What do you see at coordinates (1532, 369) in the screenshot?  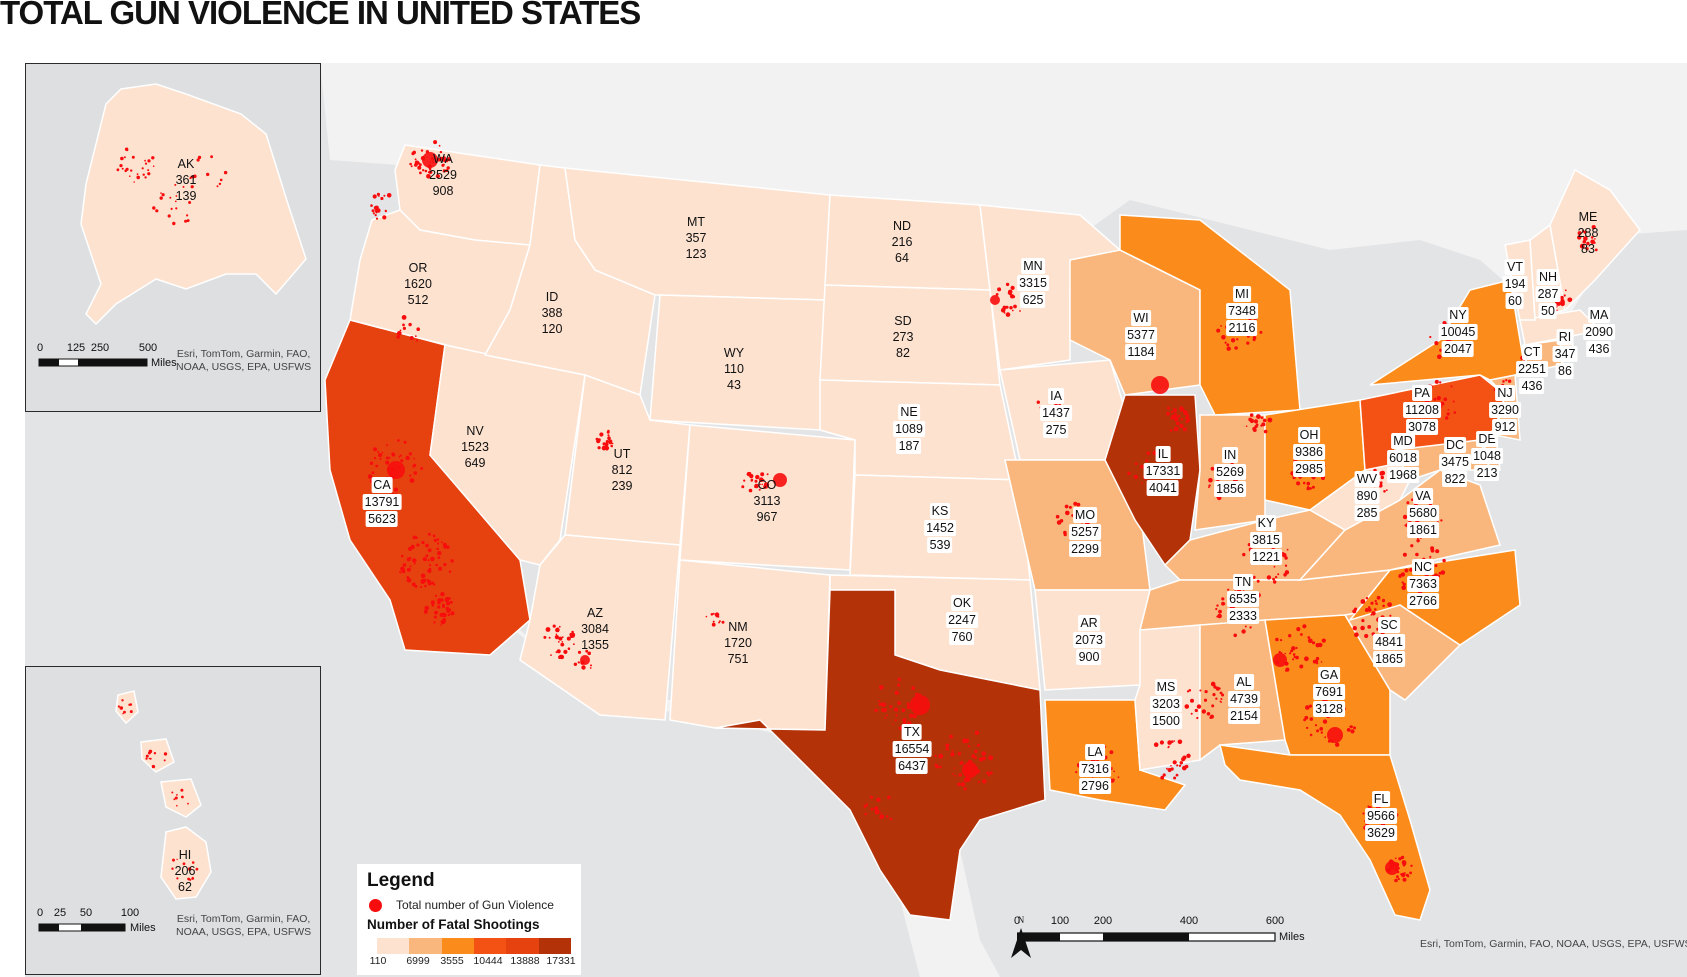 I see `state-gun-violence-count: 2251` at bounding box center [1532, 369].